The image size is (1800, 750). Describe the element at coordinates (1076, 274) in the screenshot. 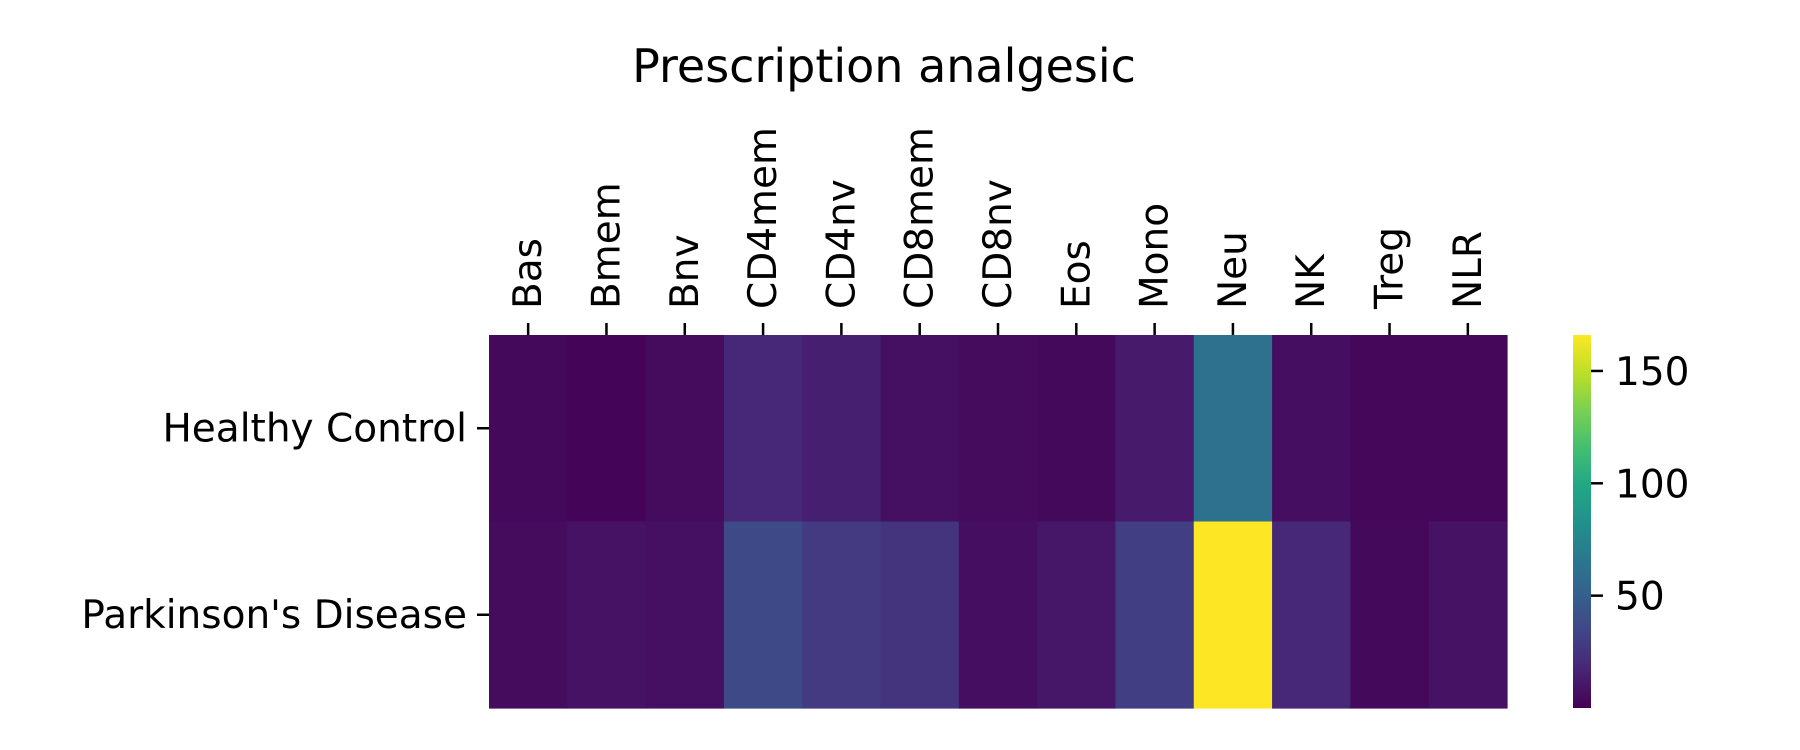

I see `x-tick-label: Eos` at that location.